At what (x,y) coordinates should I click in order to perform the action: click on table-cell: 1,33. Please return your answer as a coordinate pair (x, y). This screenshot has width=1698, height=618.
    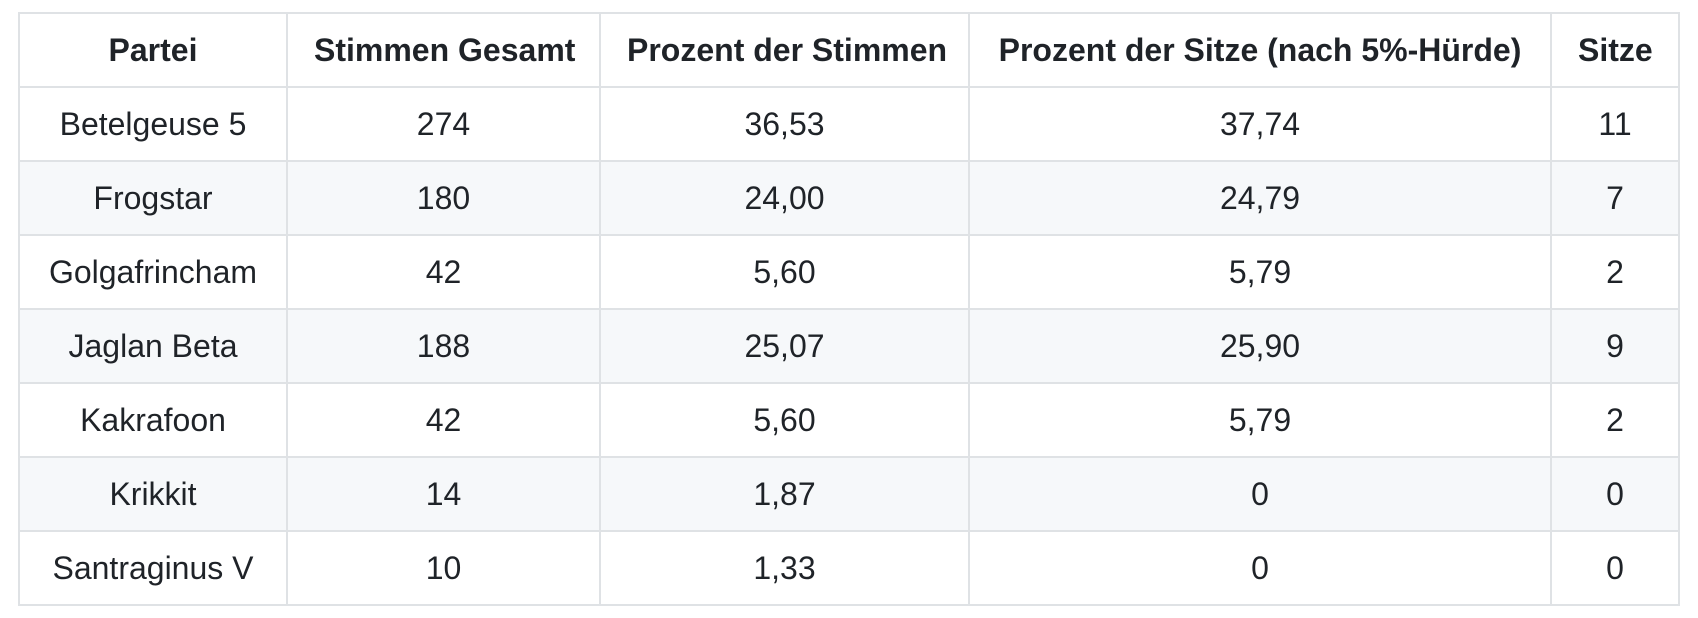
    Looking at the image, I should click on (784, 568).